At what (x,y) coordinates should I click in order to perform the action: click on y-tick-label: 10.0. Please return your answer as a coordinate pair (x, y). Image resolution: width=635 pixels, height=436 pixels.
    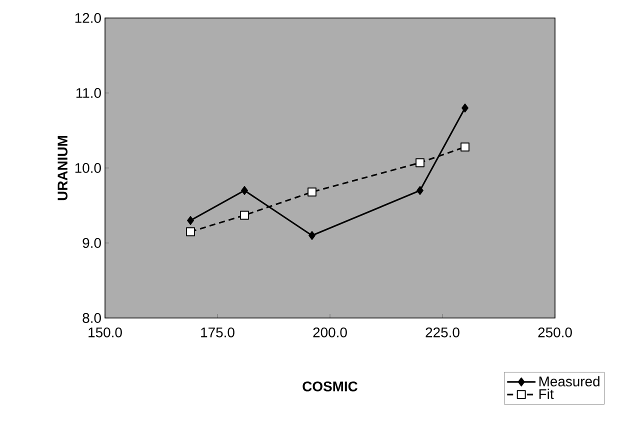
    Looking at the image, I should click on (88, 168).